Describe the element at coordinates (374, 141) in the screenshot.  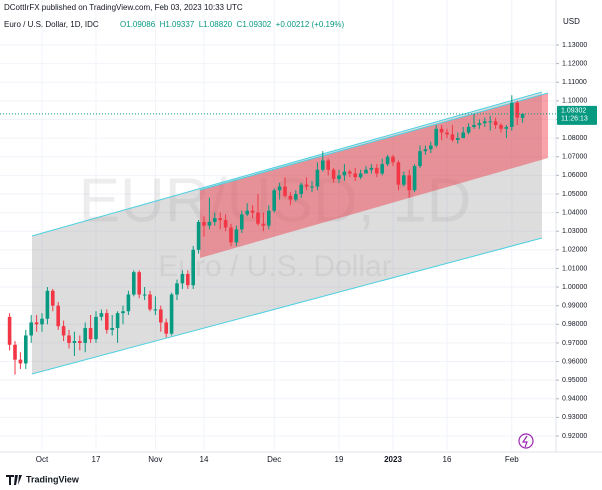
I see `channel-line` at that location.